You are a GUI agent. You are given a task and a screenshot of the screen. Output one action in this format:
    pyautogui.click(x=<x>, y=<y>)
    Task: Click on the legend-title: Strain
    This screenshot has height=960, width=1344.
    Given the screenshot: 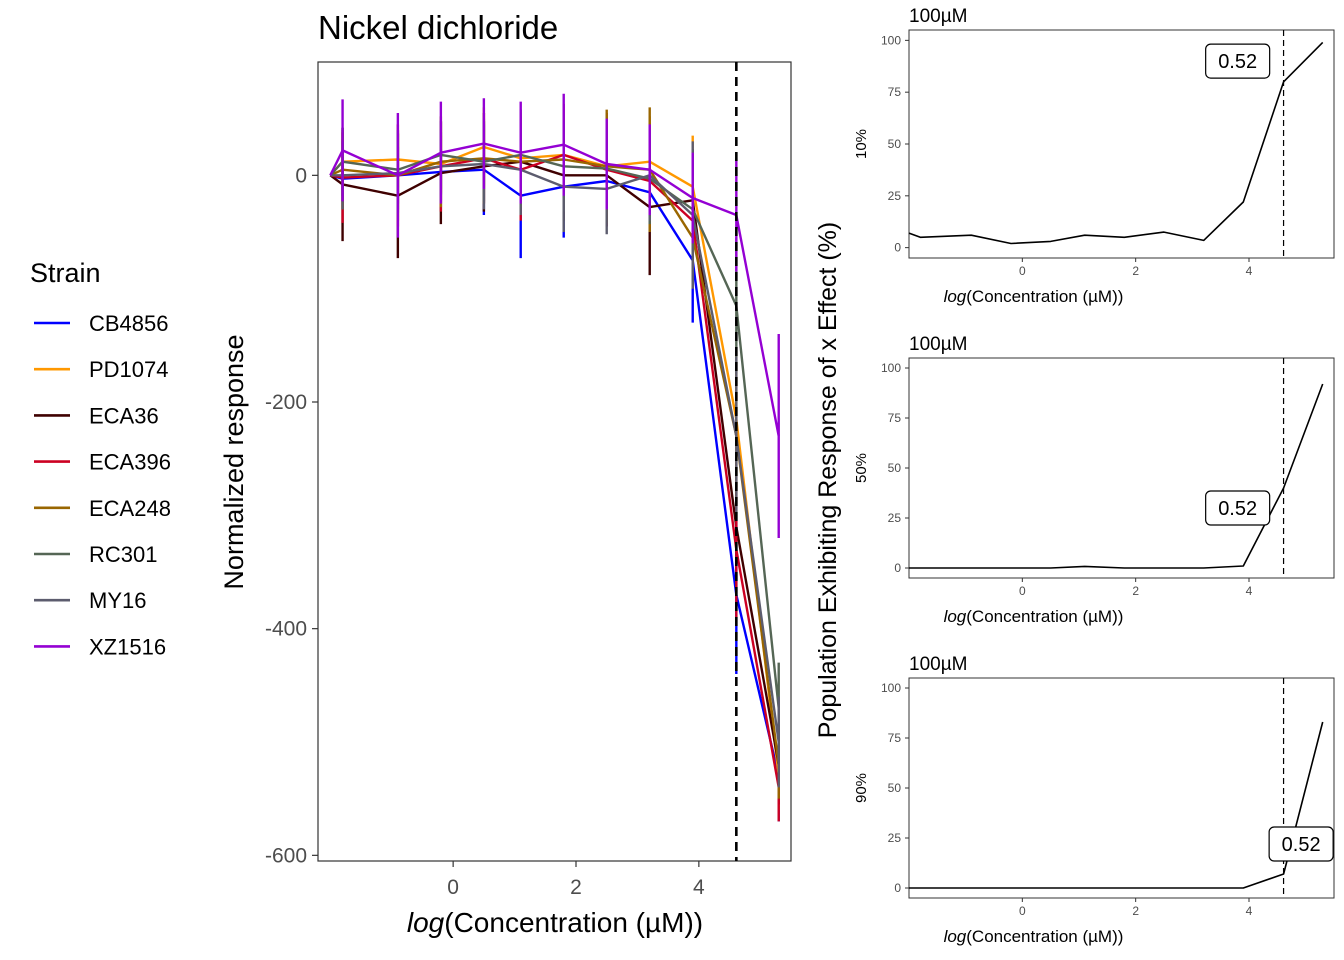 What is the action you would take?
    pyautogui.click(x=65, y=273)
    